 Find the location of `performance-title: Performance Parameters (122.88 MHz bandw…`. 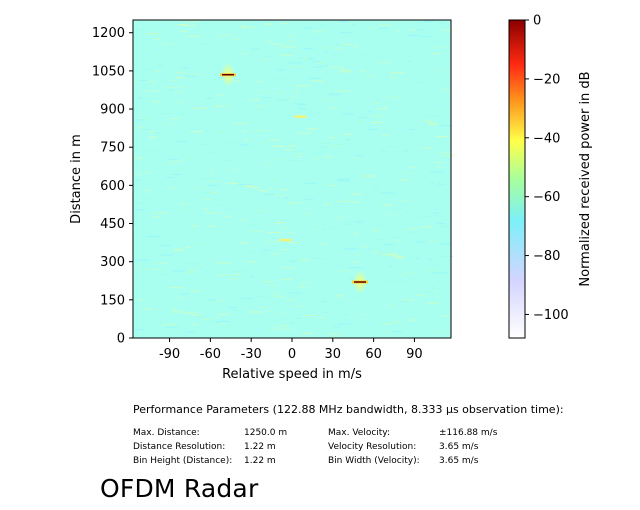

performance-title: Performance Parameters (122.88 MHz bandw… is located at coordinates (348, 409).